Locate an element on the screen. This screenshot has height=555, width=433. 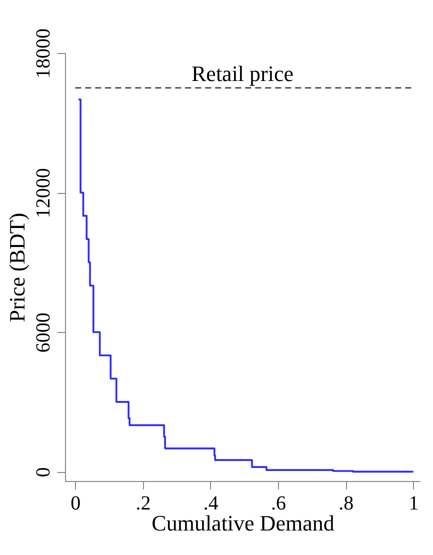
x-tick-label: .2 is located at coordinates (143, 503).